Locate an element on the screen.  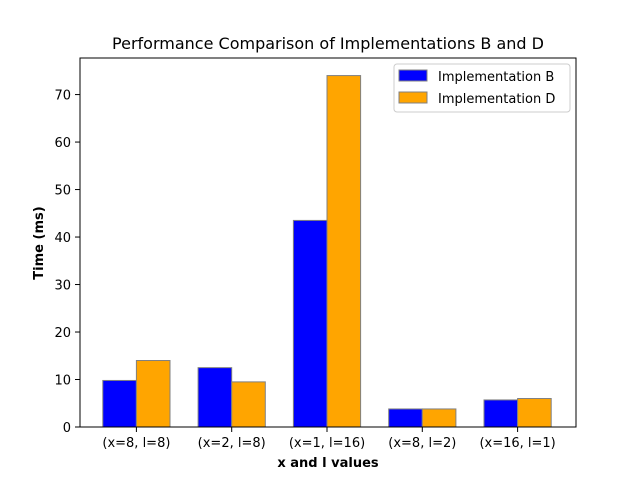
legend-label-2: Implementation D is located at coordinates (496, 99).